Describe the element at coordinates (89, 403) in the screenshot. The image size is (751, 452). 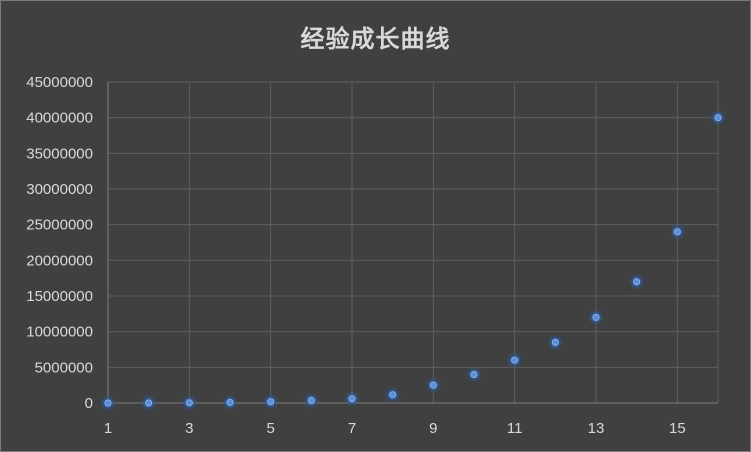
I see `y-tick-label: 0` at that location.